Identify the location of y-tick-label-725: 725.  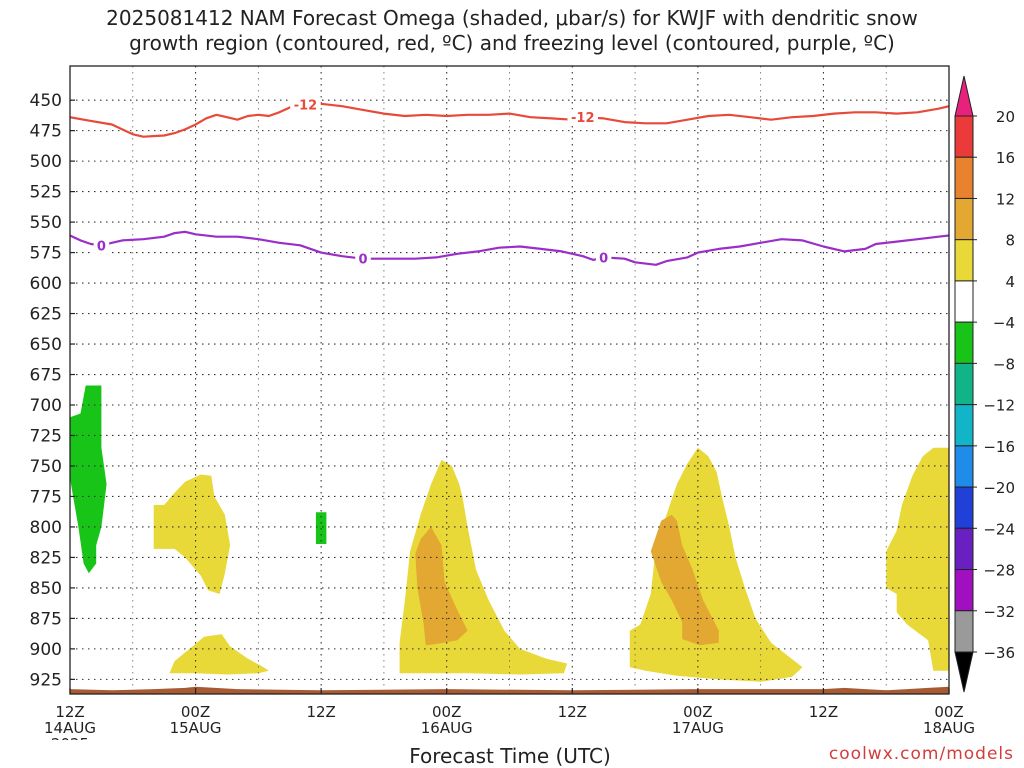
(46, 436).